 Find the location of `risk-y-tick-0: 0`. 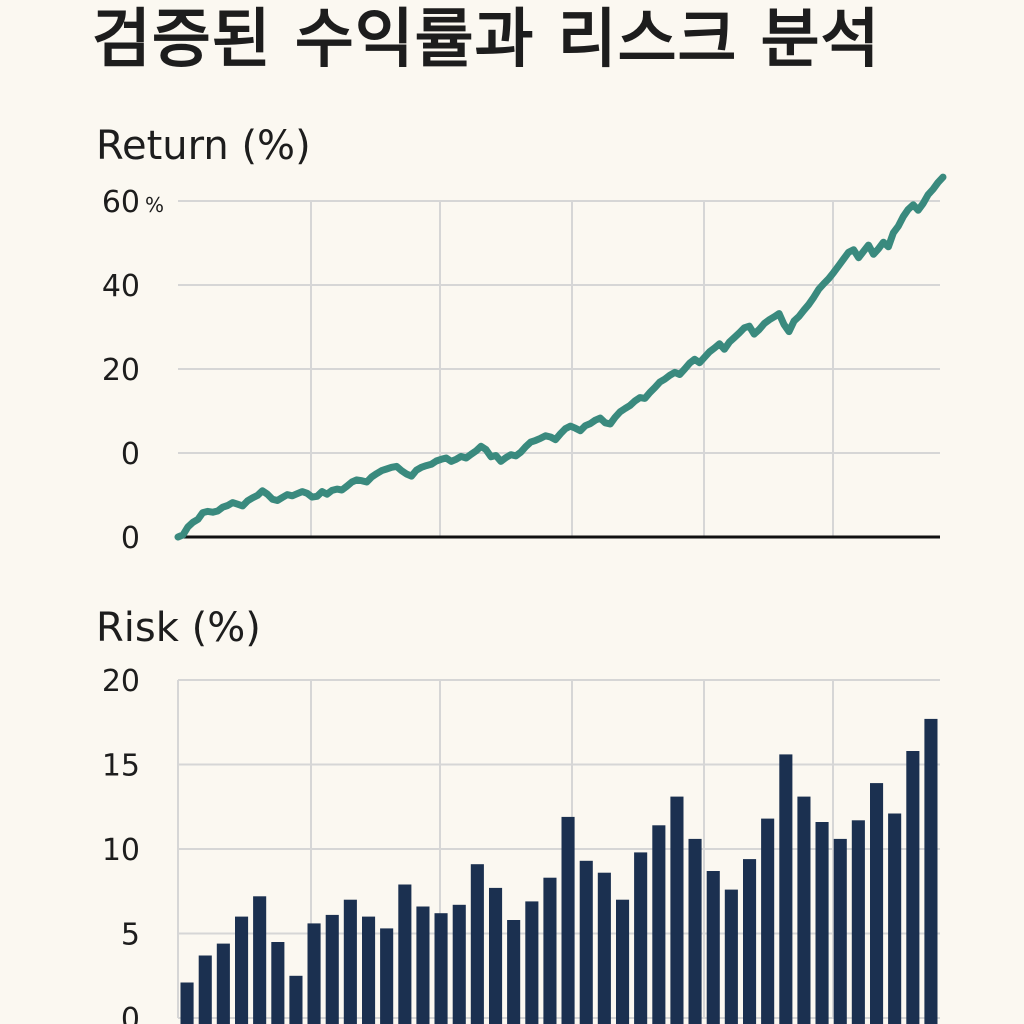

risk-y-tick-0: 0 is located at coordinates (130, 1013).